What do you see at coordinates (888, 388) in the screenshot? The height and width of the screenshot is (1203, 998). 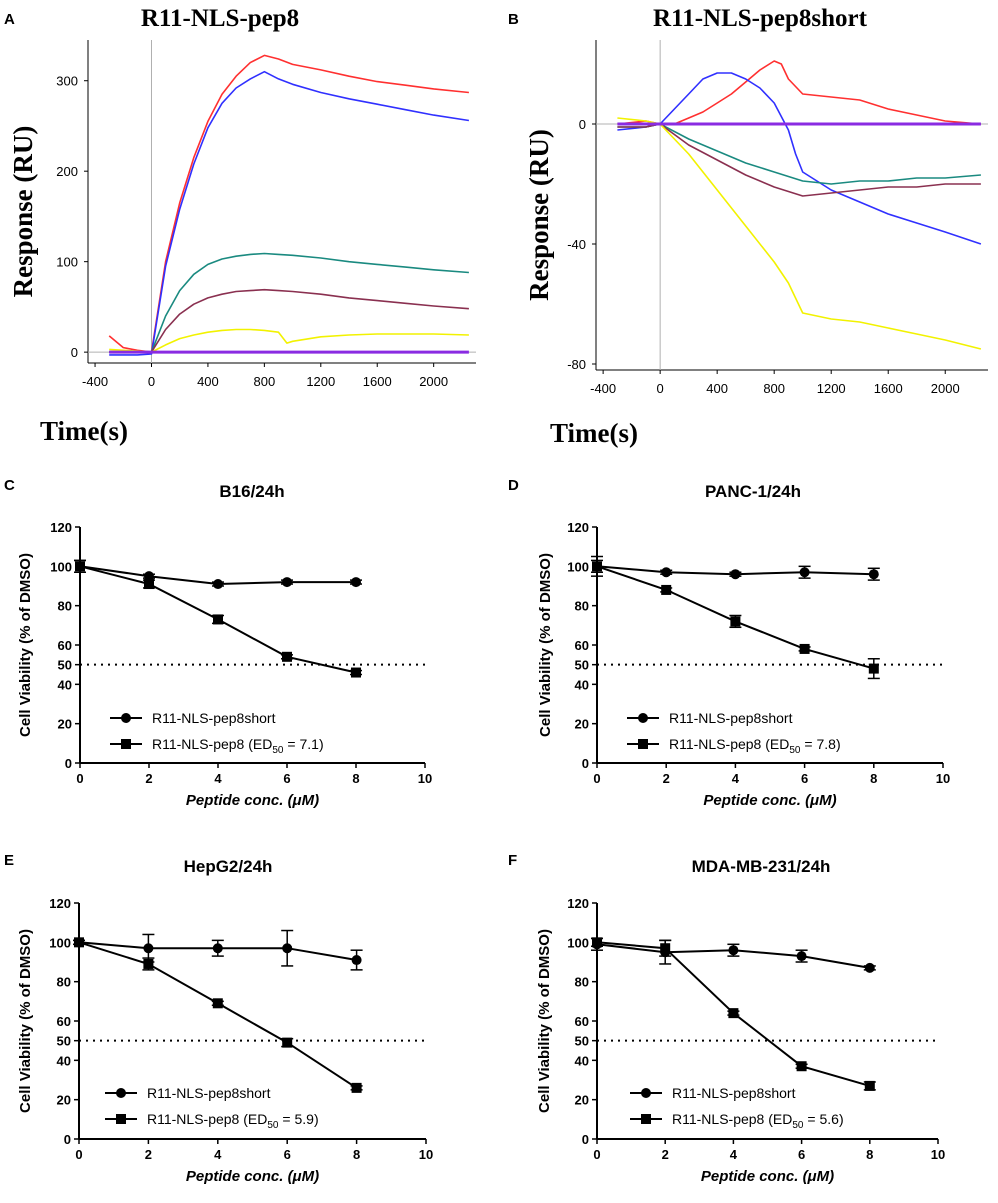 I see `x-tick-label: 1600` at bounding box center [888, 388].